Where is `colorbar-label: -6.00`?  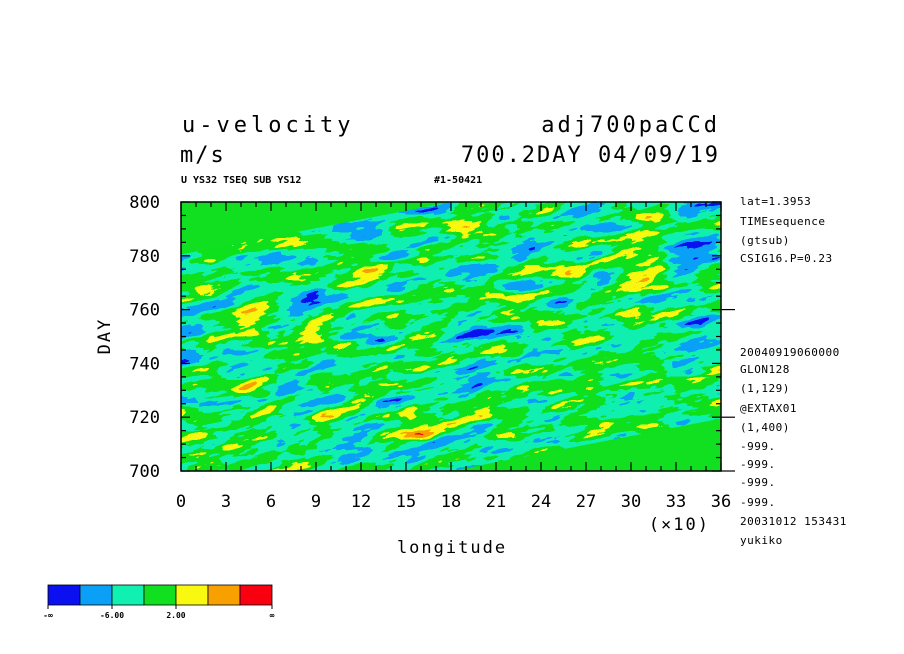
colorbar-label: -6.00 is located at coordinates (112, 615).